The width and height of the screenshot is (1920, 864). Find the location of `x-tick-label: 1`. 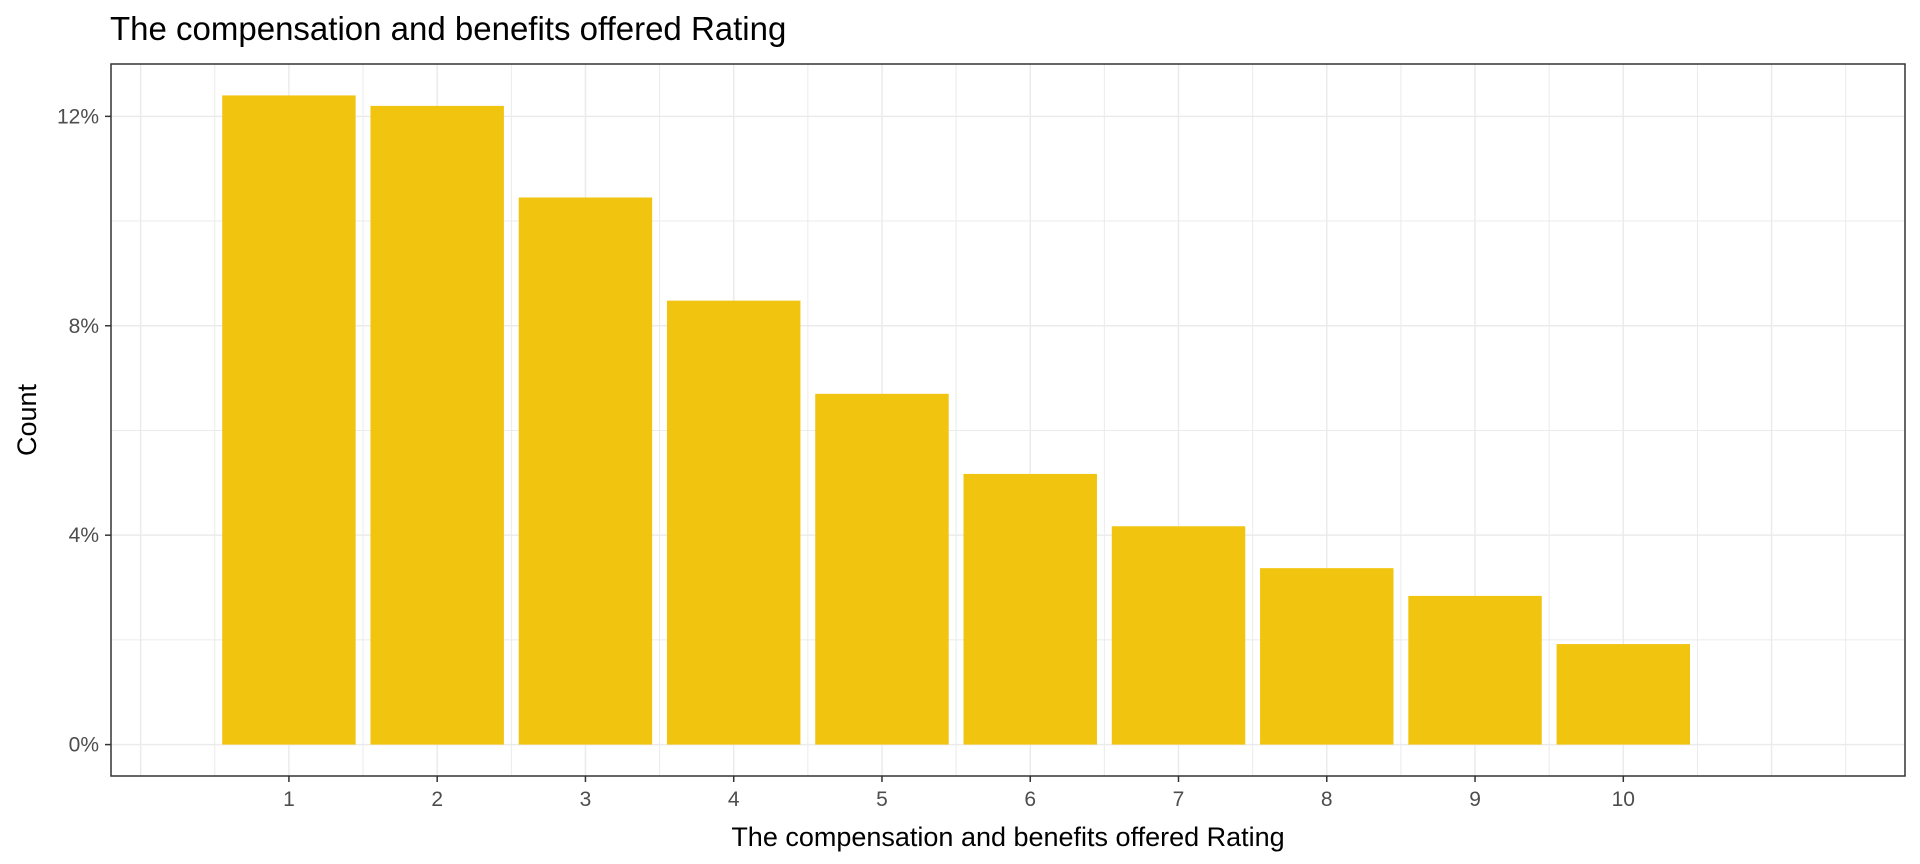

x-tick-label: 1 is located at coordinates (289, 799).